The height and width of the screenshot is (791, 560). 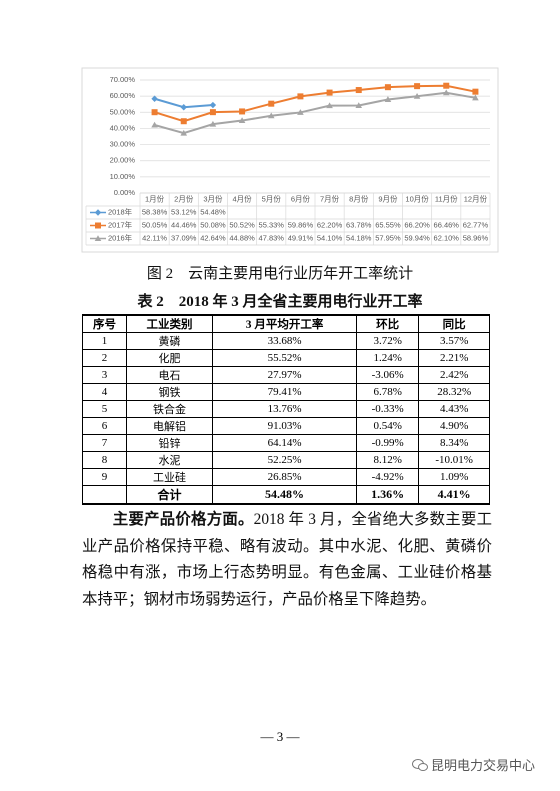 What do you see at coordinates (476, 224) in the screenshot?
I see `data-label: 62.77%` at bounding box center [476, 224].